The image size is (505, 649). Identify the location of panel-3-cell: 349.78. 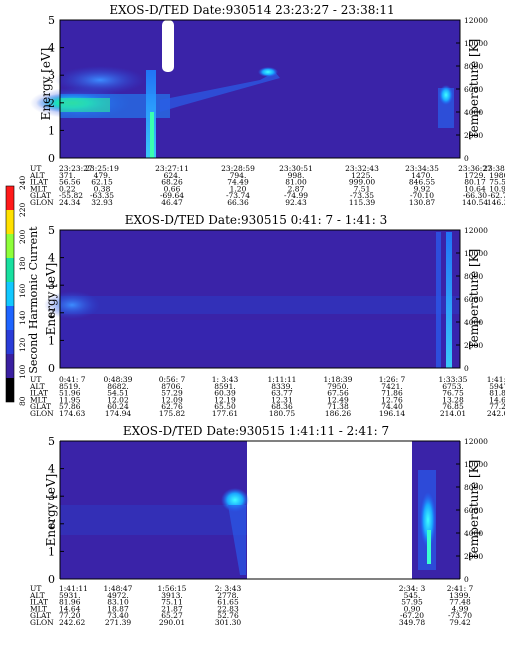
(412, 622).